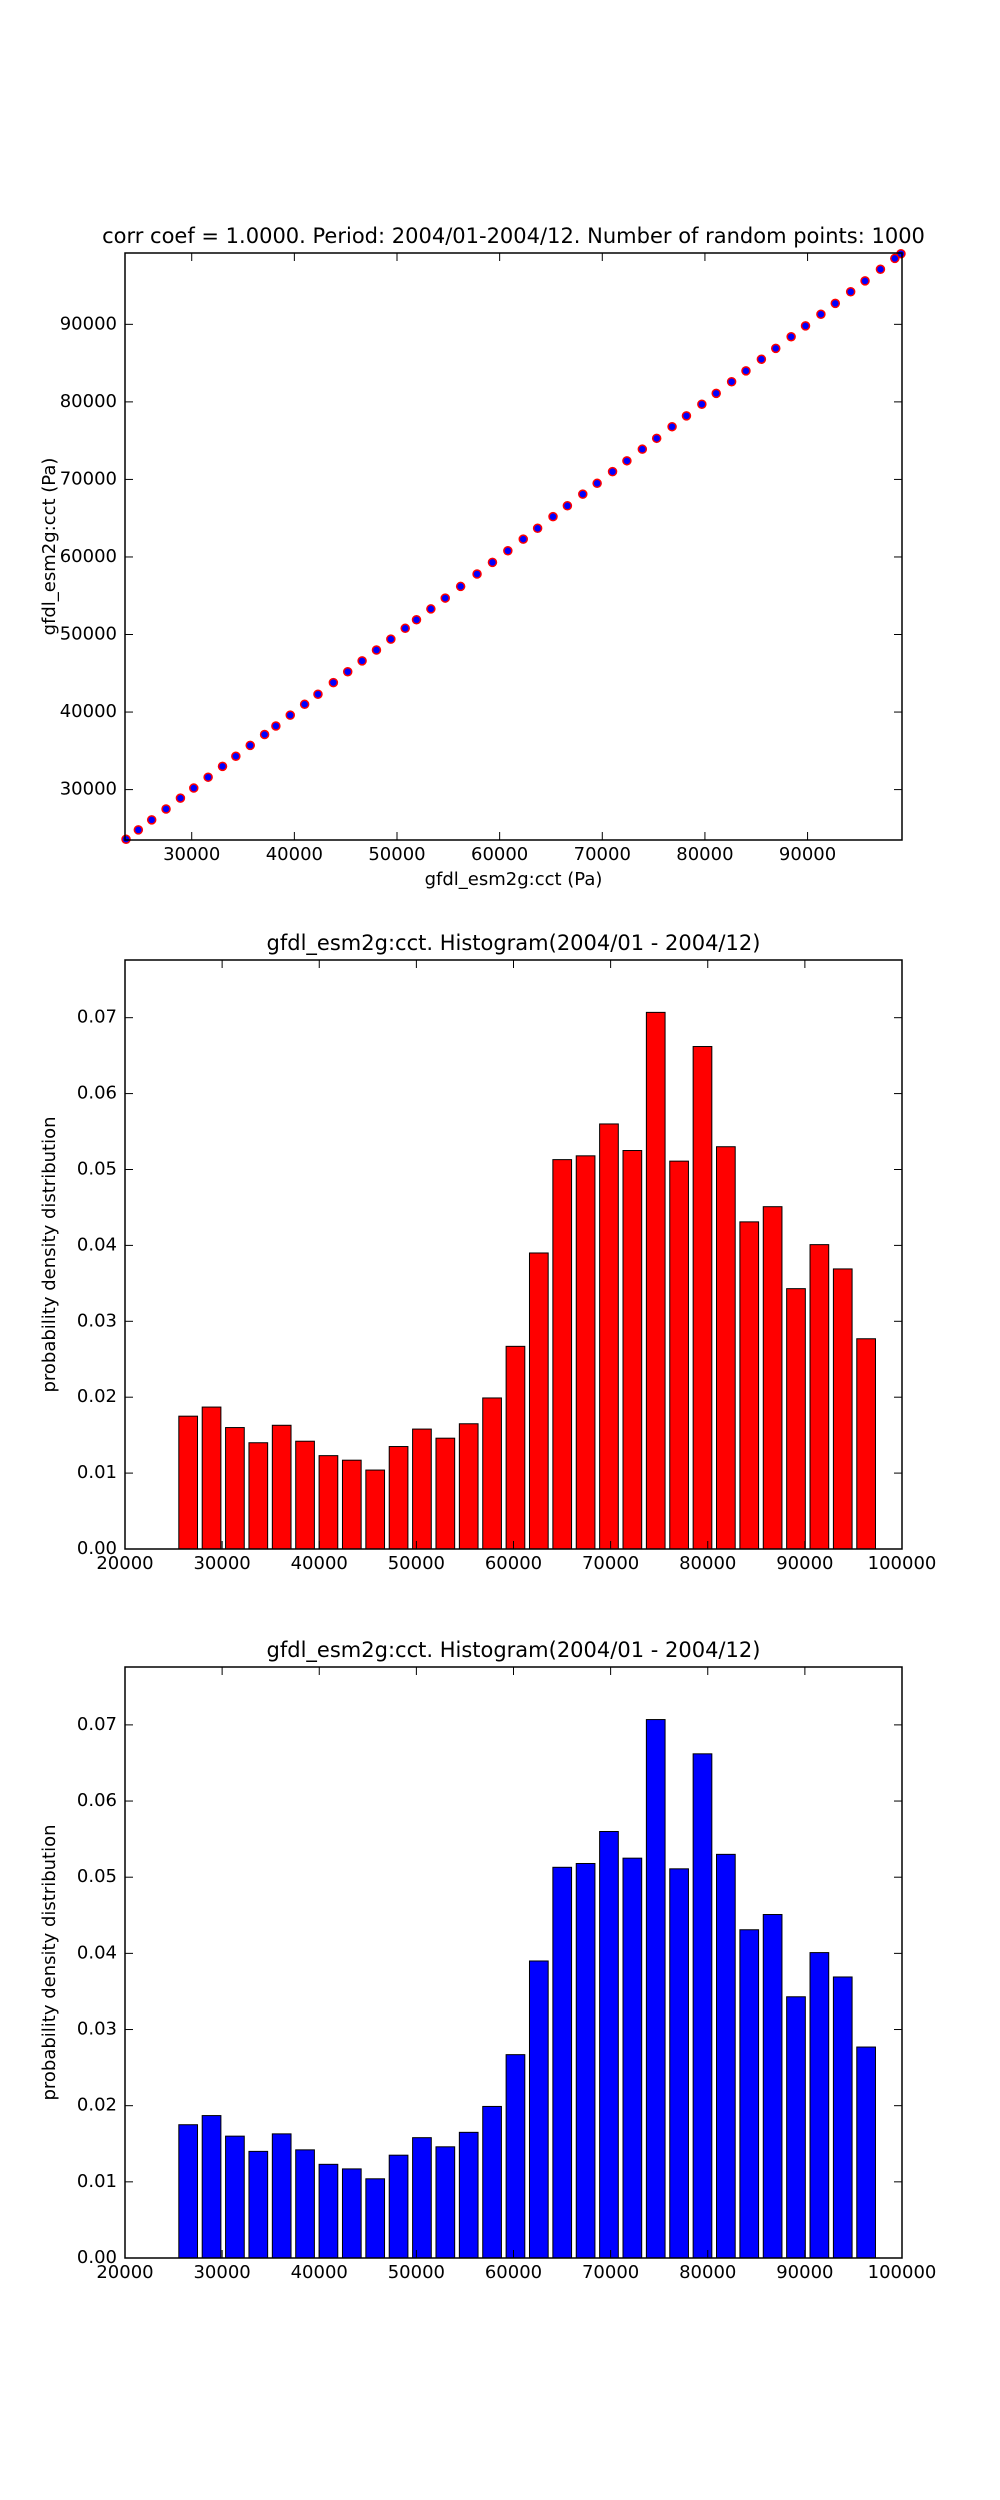 This screenshot has width=1000, height=2500. Describe the element at coordinates (499, 854) in the screenshot. I see `x-tick-label: 60000` at that location.